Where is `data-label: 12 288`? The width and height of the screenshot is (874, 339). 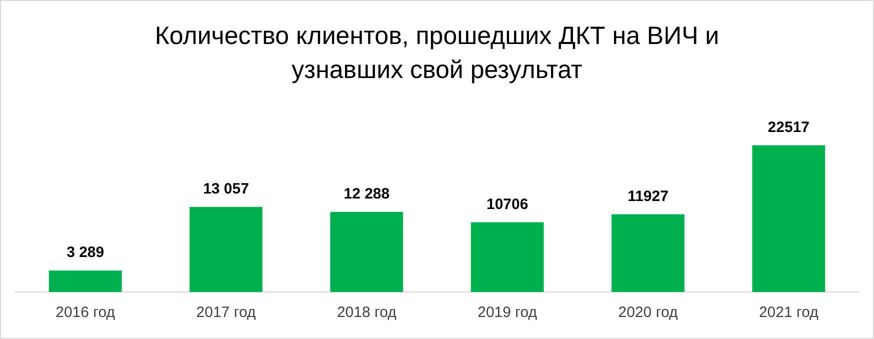 data-label: 12 288 is located at coordinates (367, 194).